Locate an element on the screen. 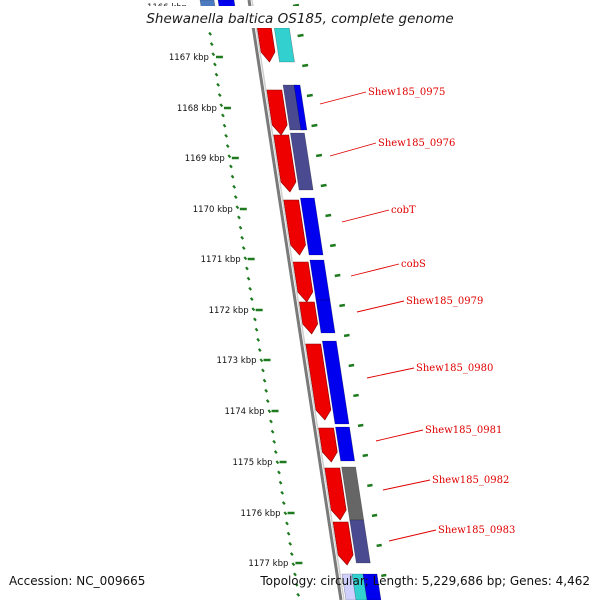 This screenshot has width=600, height=600. gene-label: Shew185_0976 is located at coordinates (416, 143).